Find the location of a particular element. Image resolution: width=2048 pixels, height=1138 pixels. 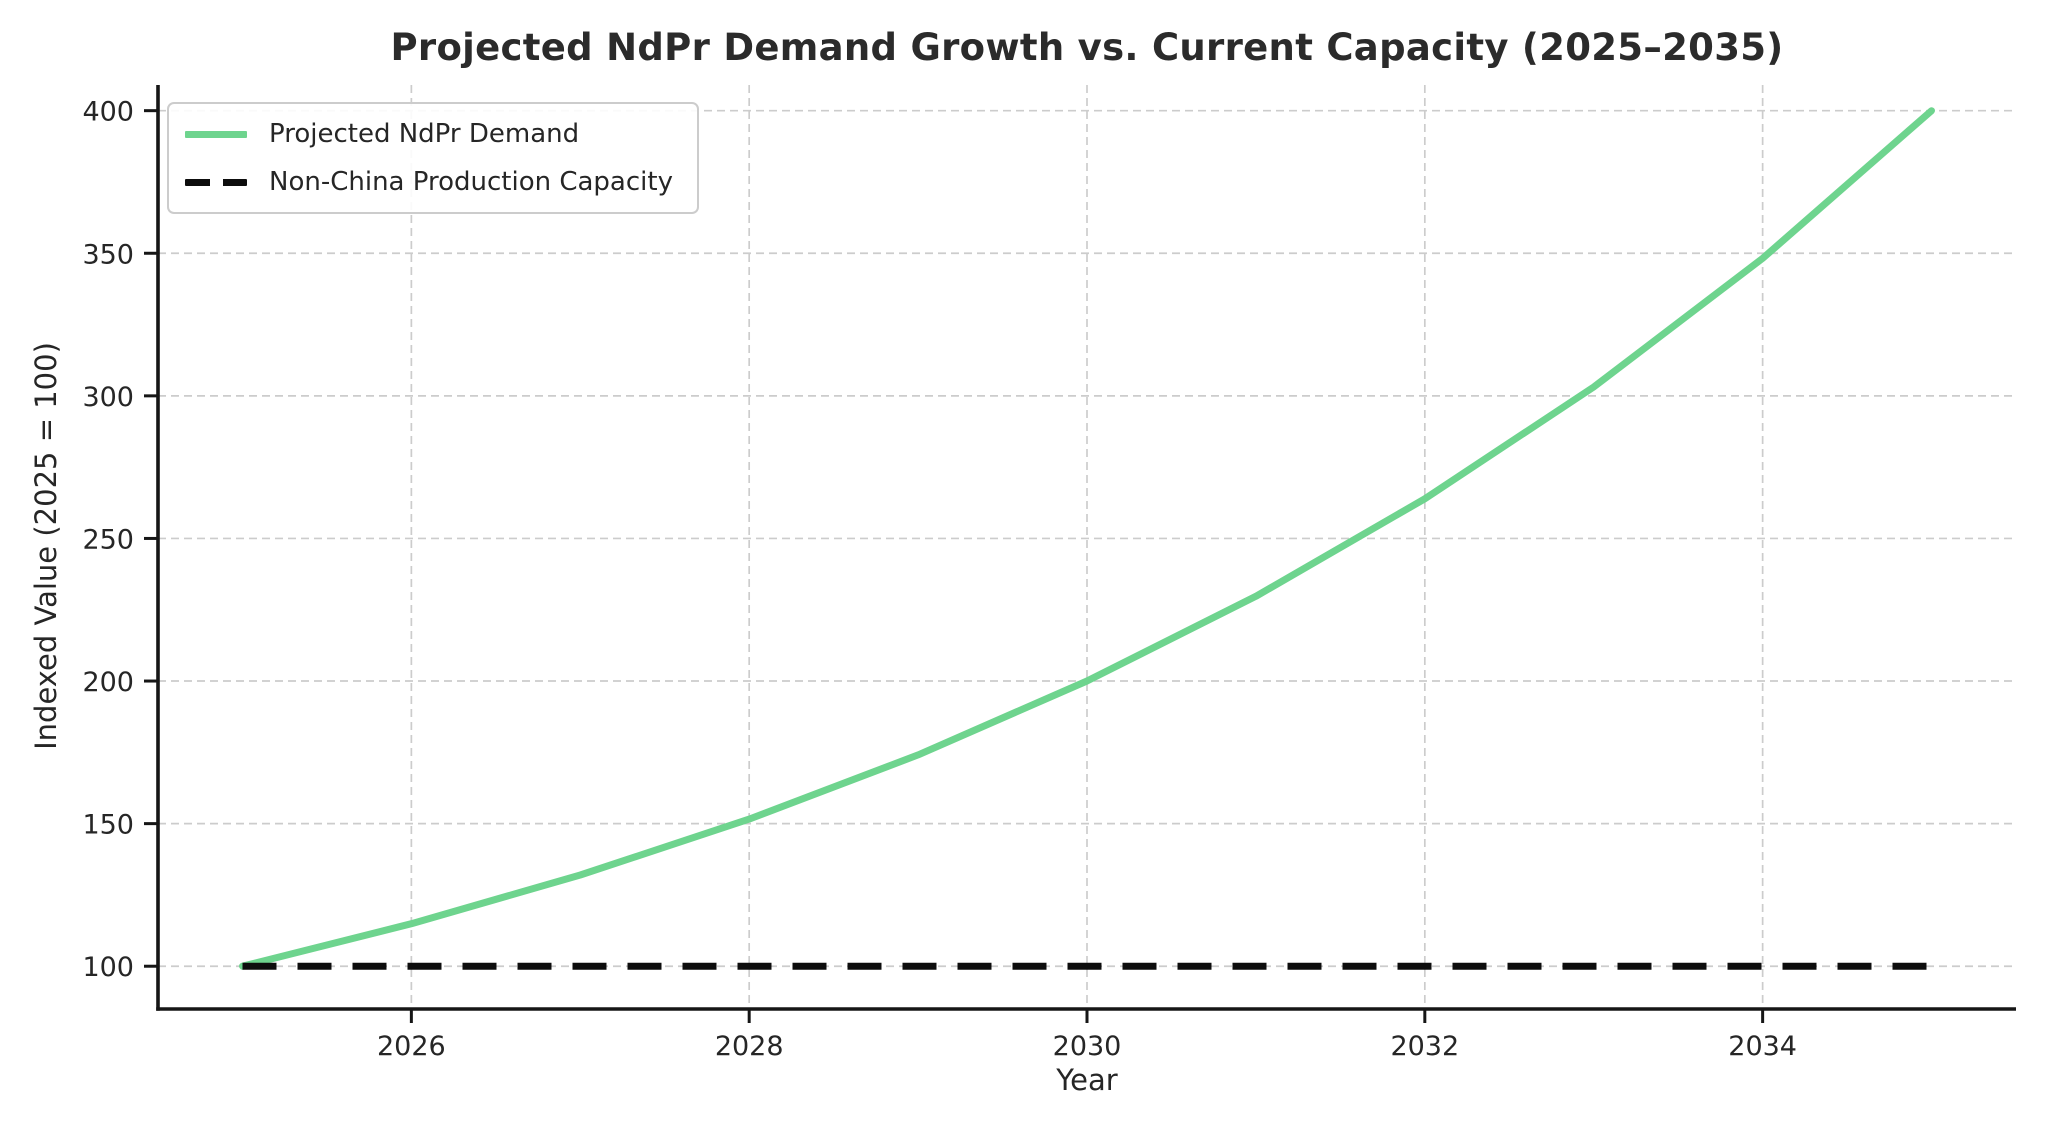

x-tick-label: 2026 is located at coordinates (411, 1046).